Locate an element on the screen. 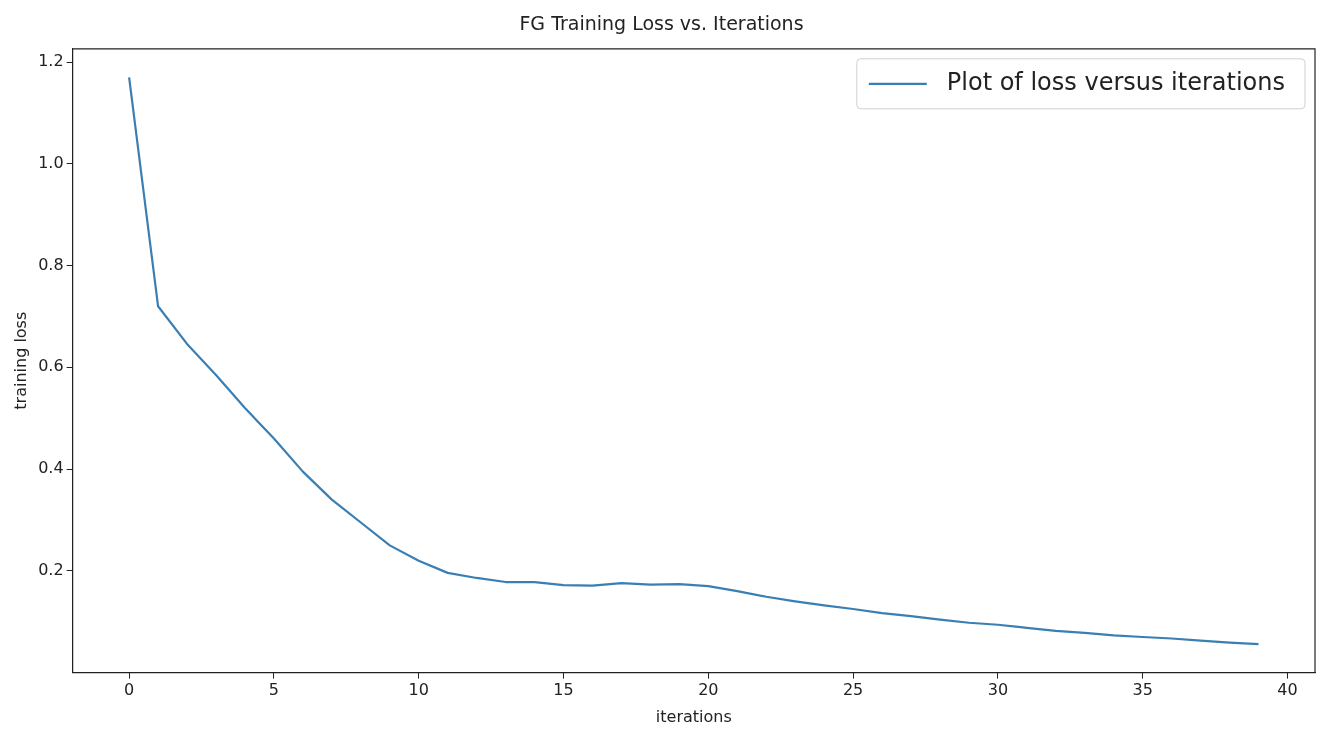  x-tick-label: 0 is located at coordinates (129, 690).